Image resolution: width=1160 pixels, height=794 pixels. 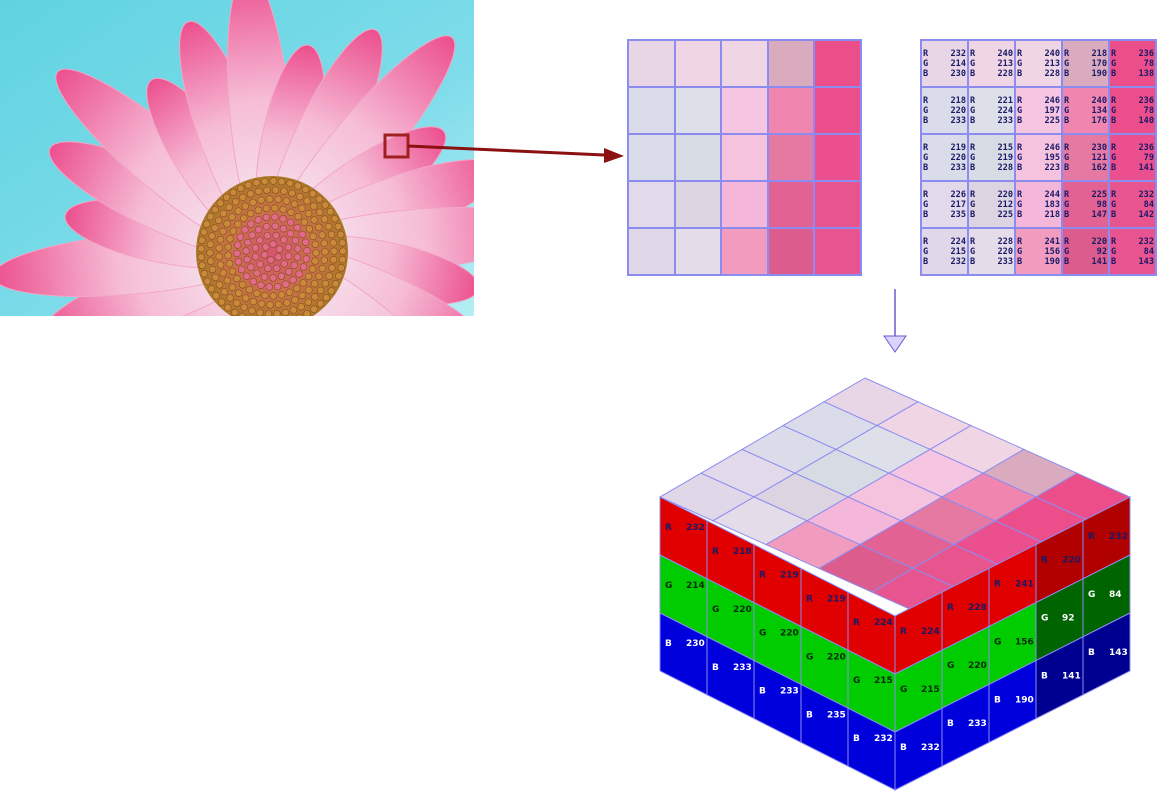 What do you see at coordinates (944, 54) in the screenshot?
I see `channel-line: R 232` at bounding box center [944, 54].